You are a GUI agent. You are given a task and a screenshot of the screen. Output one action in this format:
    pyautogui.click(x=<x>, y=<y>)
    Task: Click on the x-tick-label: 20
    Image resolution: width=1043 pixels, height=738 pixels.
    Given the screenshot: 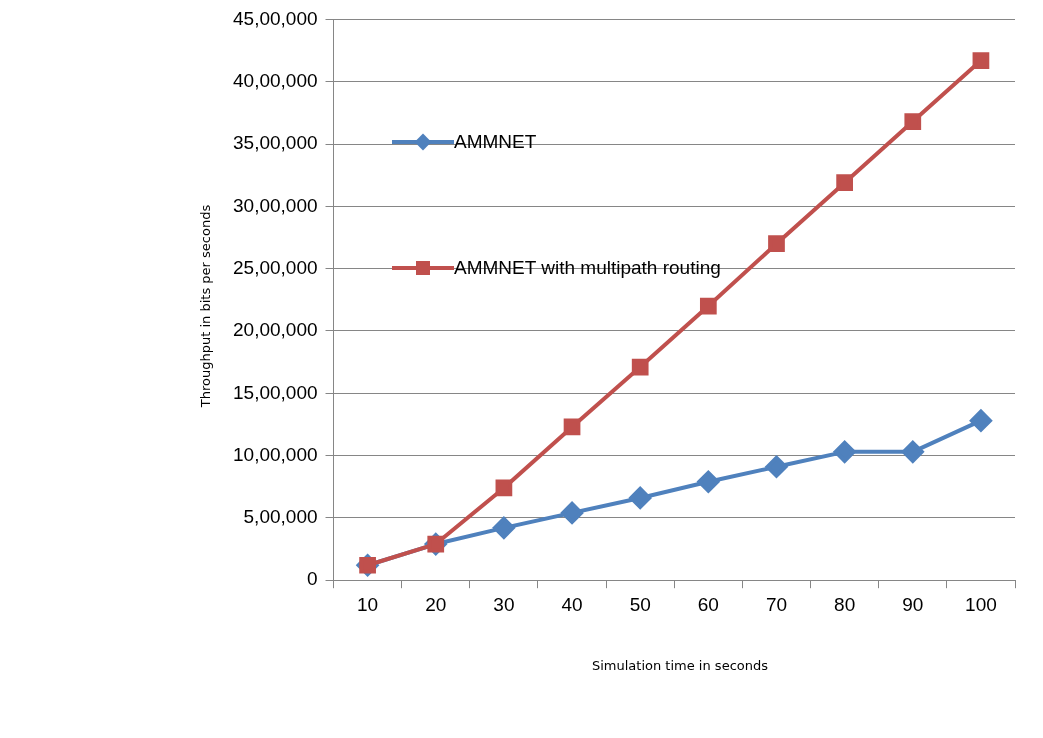 What is the action you would take?
    pyautogui.click(x=436, y=604)
    